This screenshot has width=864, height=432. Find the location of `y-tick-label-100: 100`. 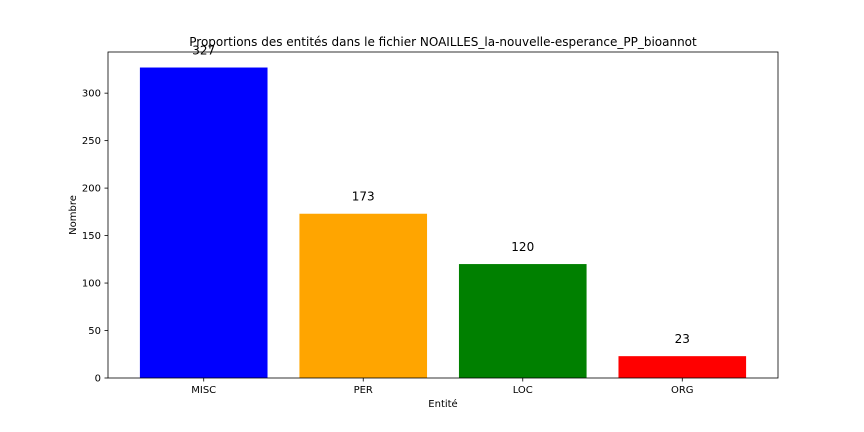

y-tick-label-100: 100 is located at coordinates (91, 284).